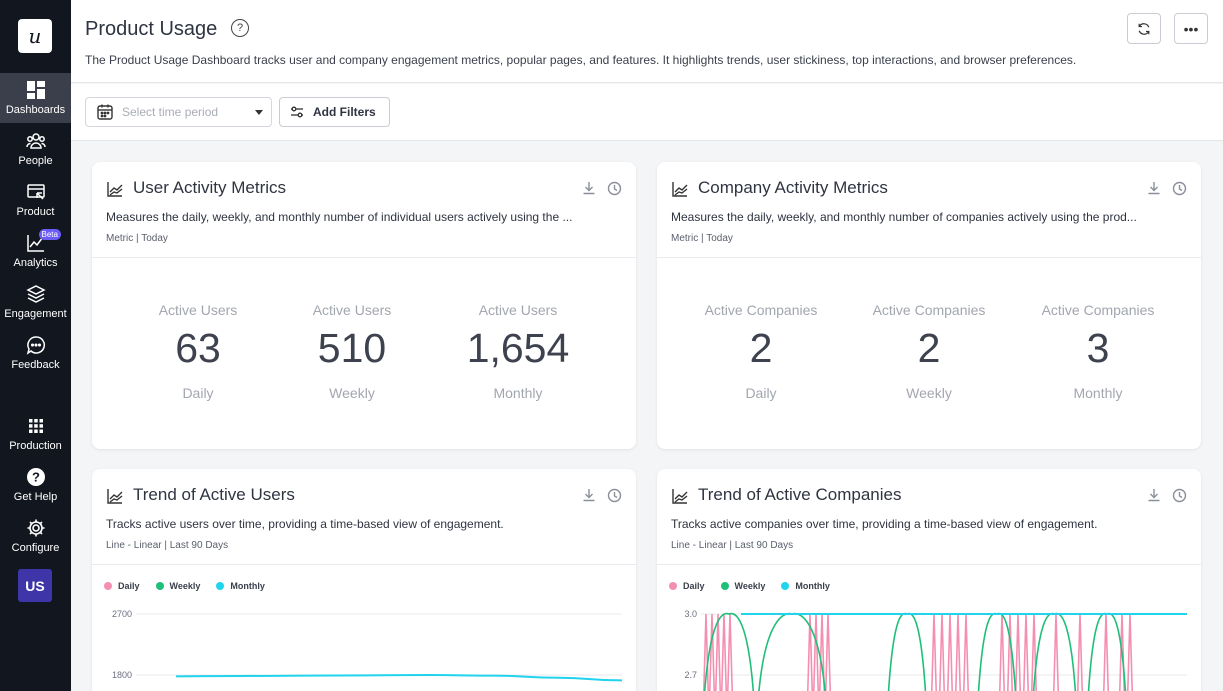  Describe the element at coordinates (35, 548) in the screenshot. I see `sidebar-item-label: Configure` at that location.